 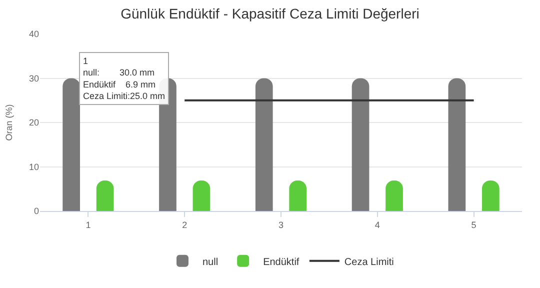 I want to click on y-axis-title: Oran (%), so click(x=9, y=122).